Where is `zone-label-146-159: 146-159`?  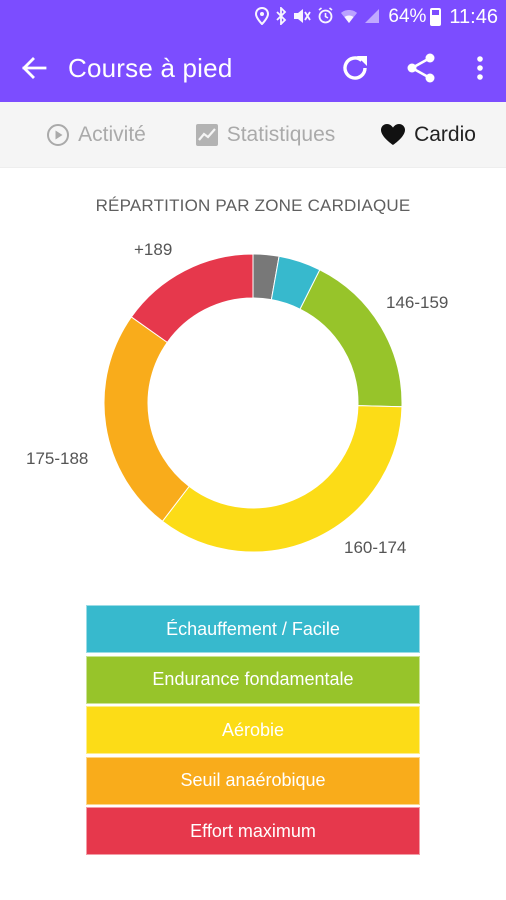
zone-label-146-159: 146-159 is located at coordinates (417, 302).